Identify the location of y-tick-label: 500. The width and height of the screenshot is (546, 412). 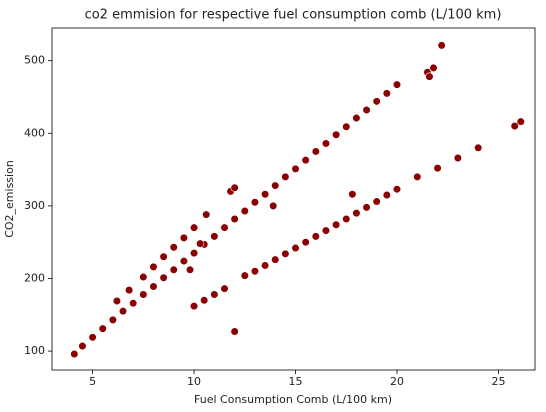
(34, 60).